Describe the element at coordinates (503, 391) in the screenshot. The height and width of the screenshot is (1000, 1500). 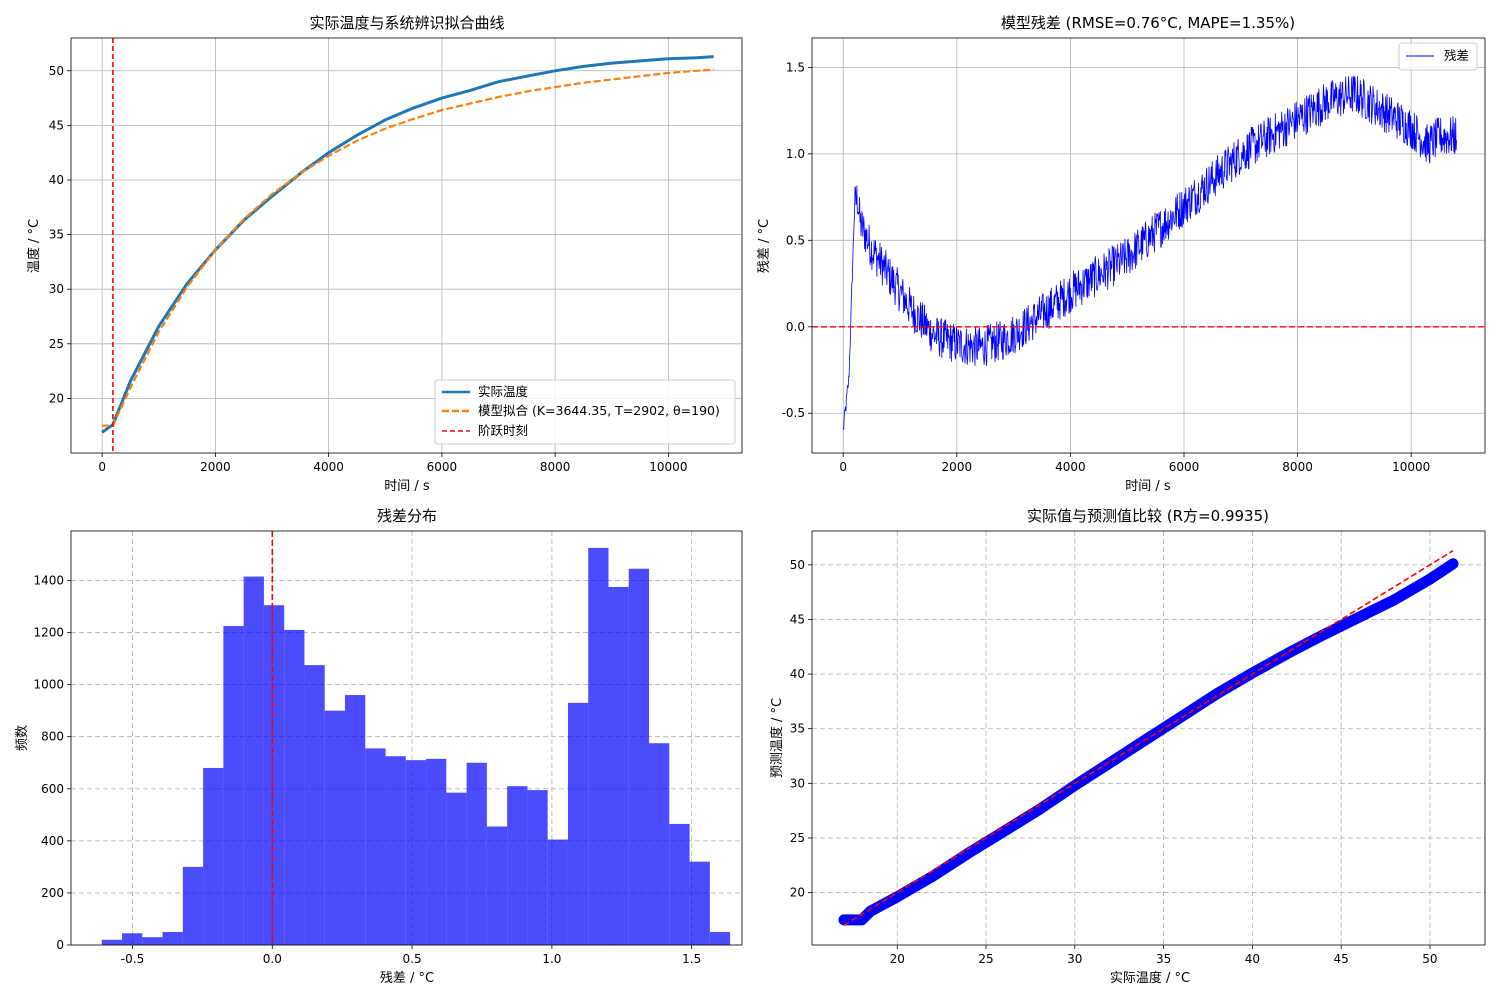
I see `legend-actual-temp: 实际温度` at that location.